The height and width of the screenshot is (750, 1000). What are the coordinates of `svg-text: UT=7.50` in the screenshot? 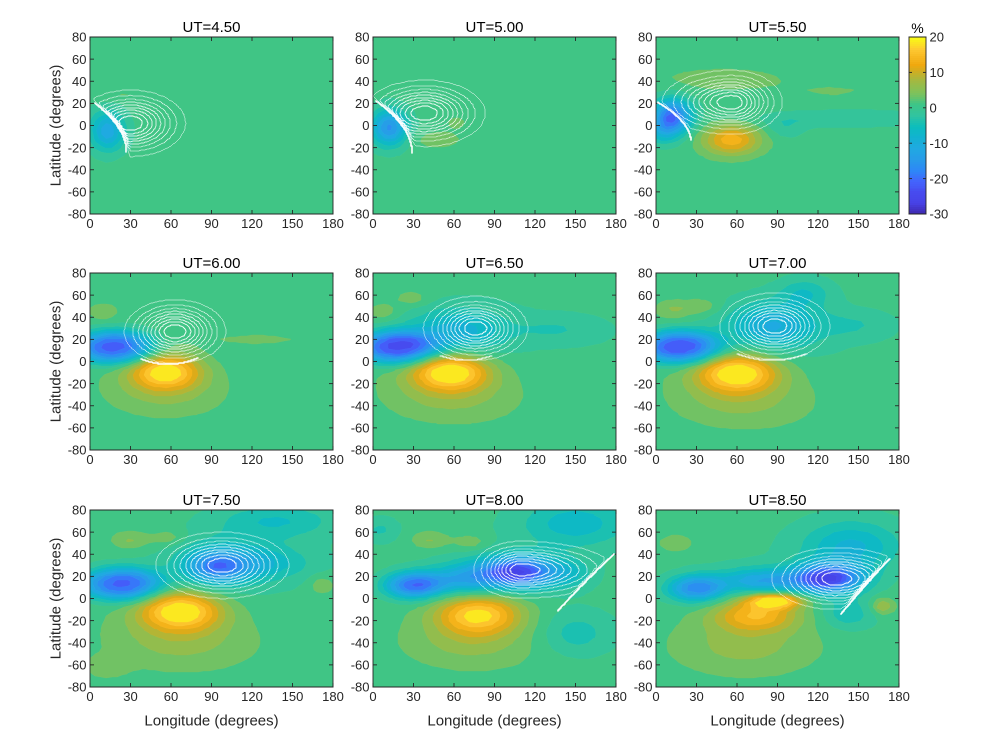 It's located at (212, 500).